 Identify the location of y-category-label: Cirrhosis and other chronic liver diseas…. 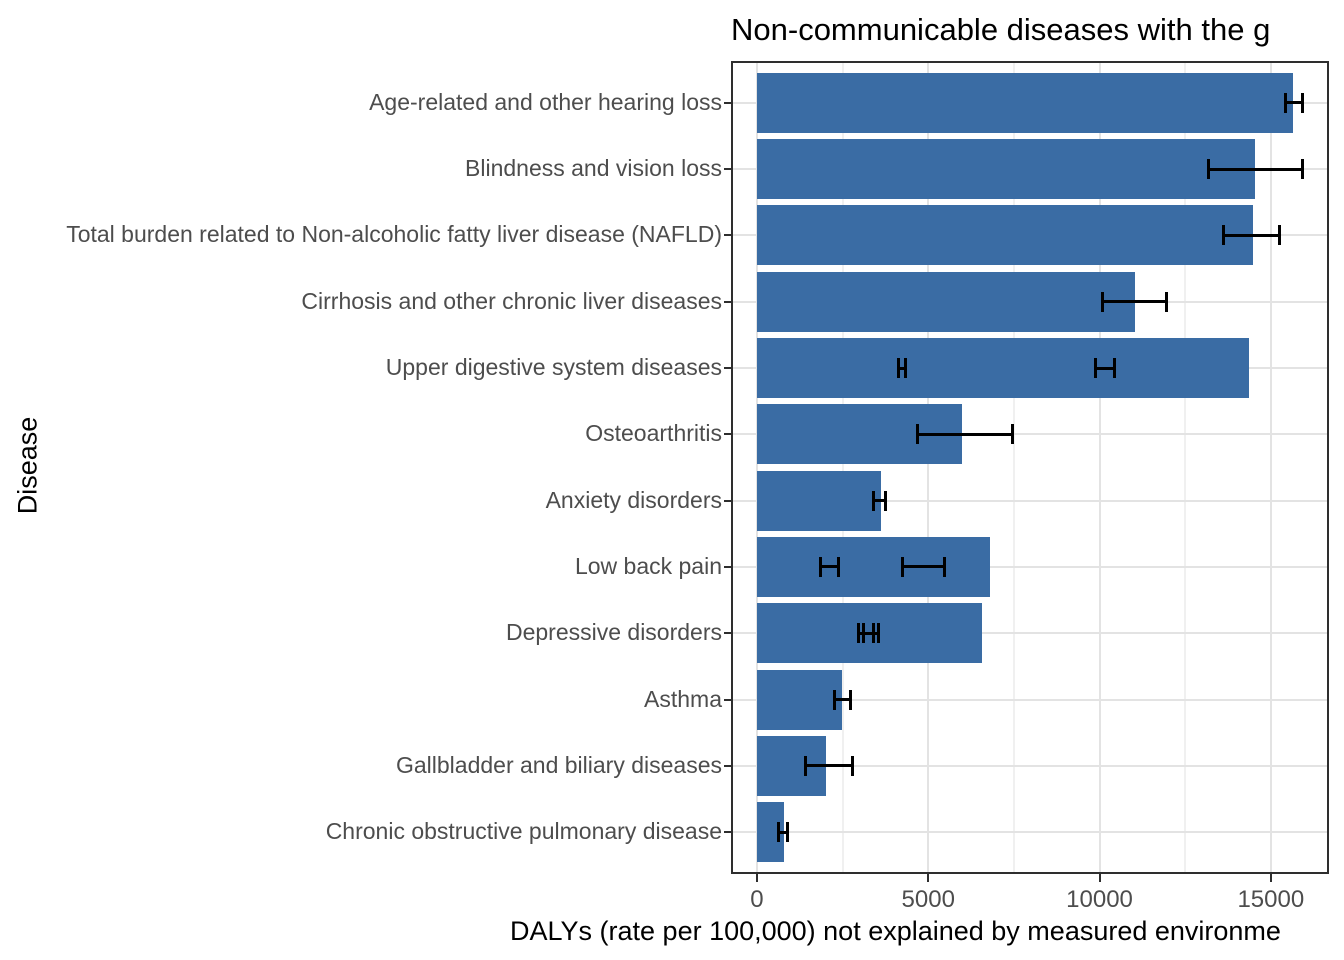
(511, 300).